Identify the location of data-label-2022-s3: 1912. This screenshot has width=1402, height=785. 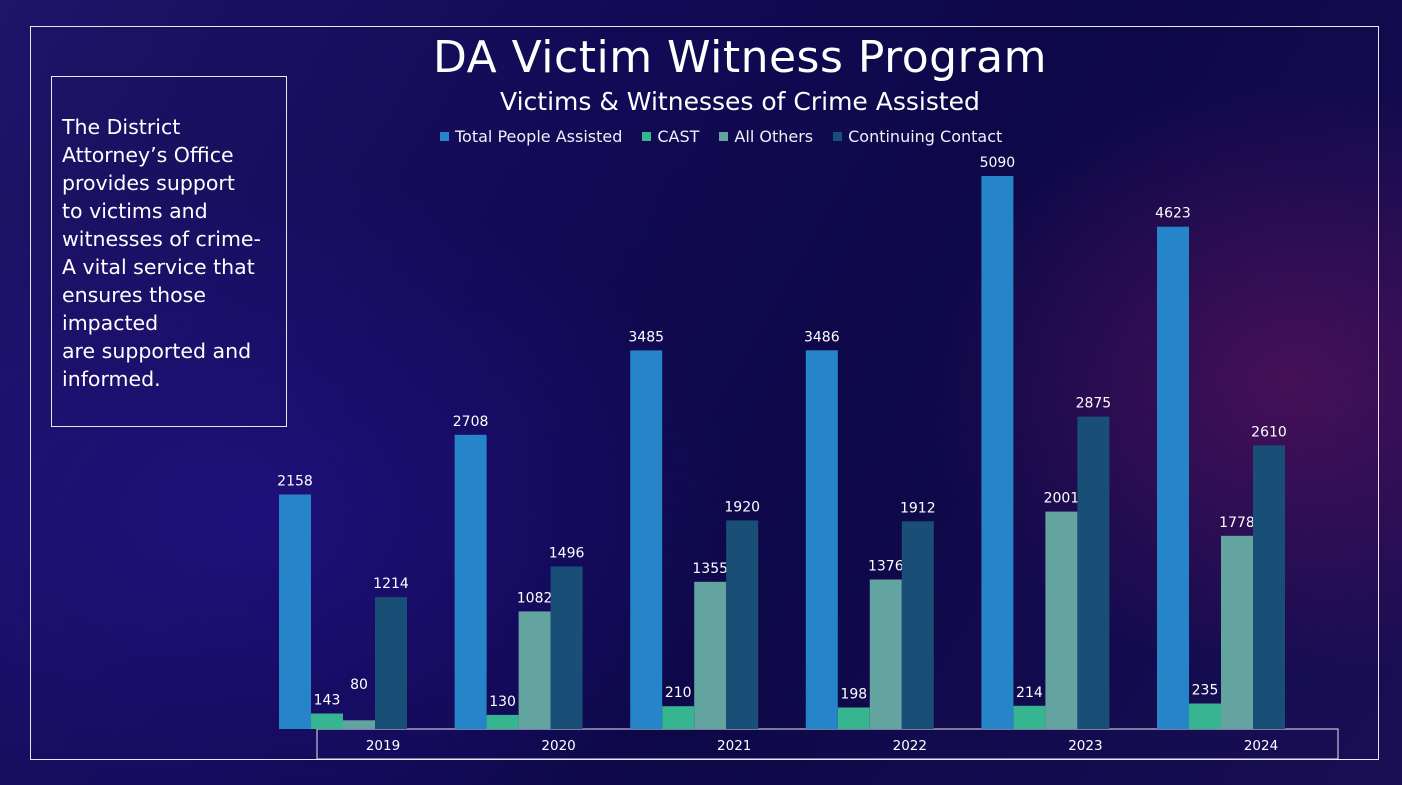
(918, 508).